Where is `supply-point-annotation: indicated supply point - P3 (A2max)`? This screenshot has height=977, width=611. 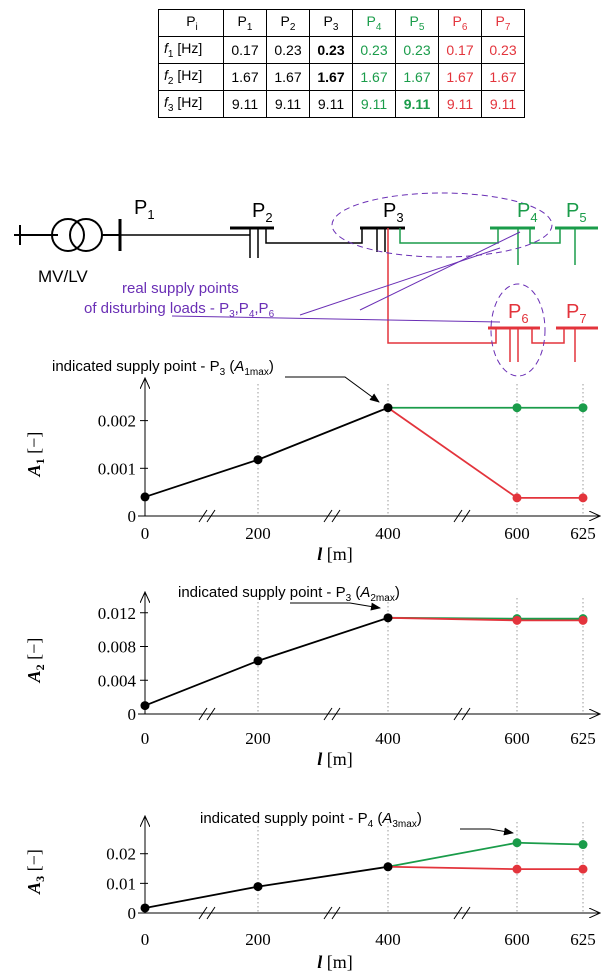 supply-point-annotation: indicated supply point - P3 (A2max) is located at coordinates (289, 594).